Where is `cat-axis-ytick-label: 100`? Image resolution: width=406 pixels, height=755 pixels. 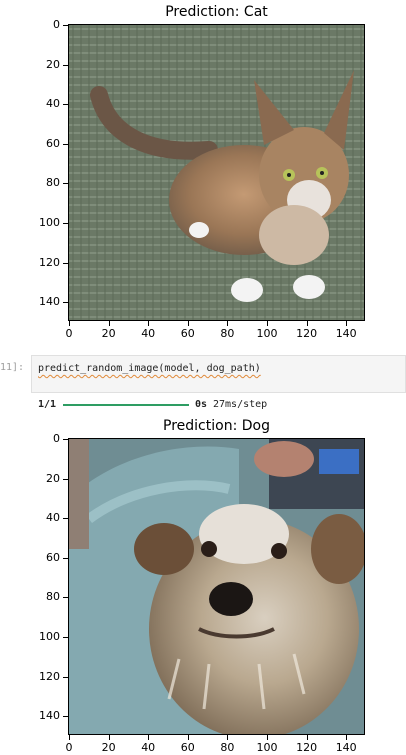
cat-axis-ytick-label: 100 is located at coordinates (49, 222).